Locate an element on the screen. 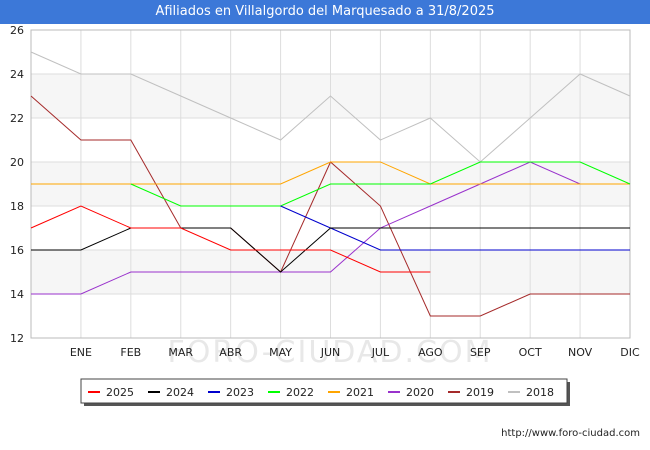  x-tick-label: JUN is located at coordinates (330, 352).